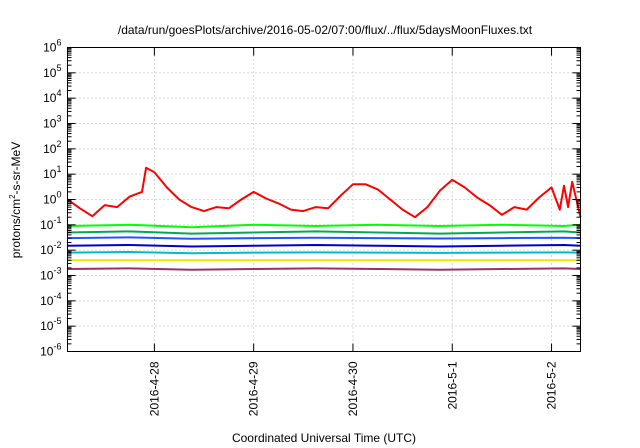 The width and height of the screenshot is (640, 448). Describe the element at coordinates (52, 122) in the screenshot. I see `y-tick-label: 10³` at that location.